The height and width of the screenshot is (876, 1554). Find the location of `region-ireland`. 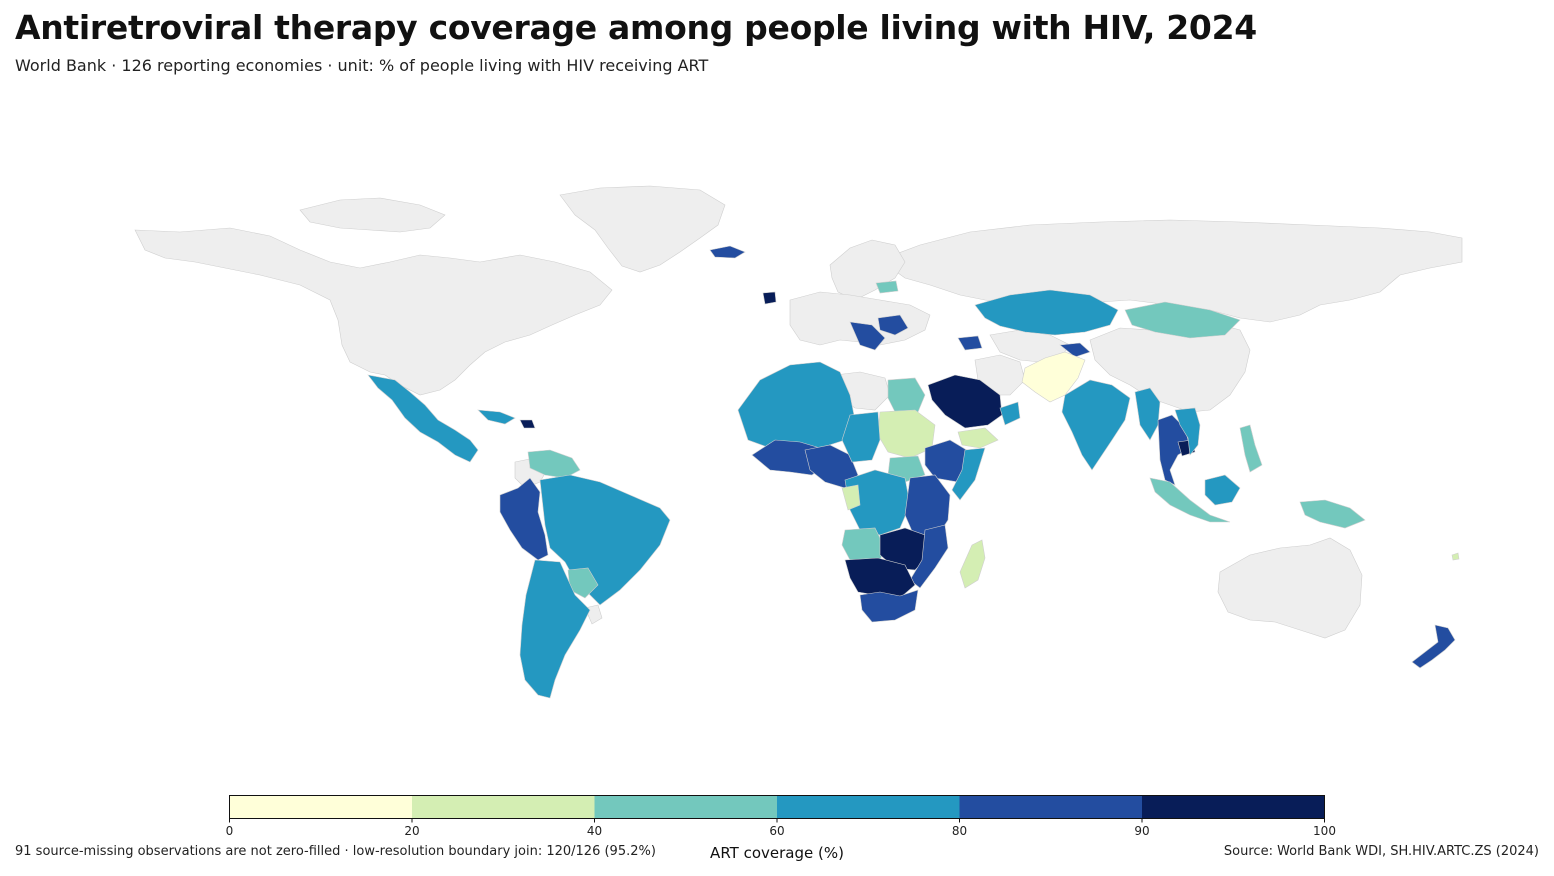

region-ireland is located at coordinates (769, 298).